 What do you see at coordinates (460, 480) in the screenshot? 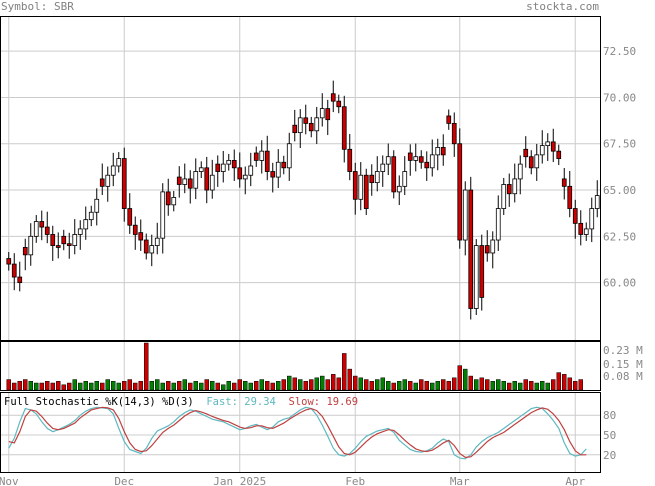
I see `date-label: Mar` at bounding box center [460, 480].